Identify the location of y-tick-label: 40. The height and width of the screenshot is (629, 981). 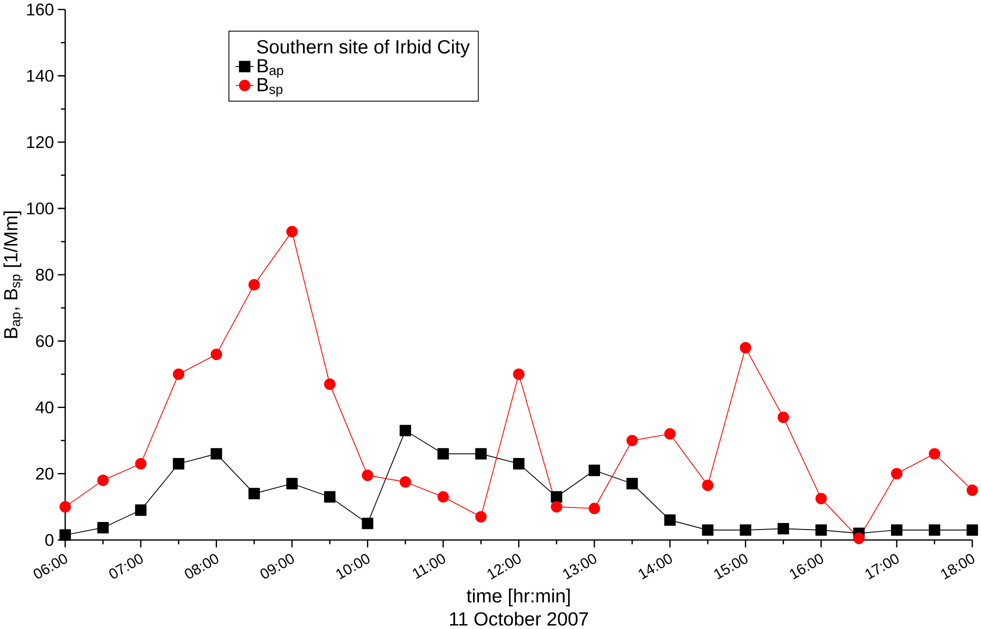
(45, 407).